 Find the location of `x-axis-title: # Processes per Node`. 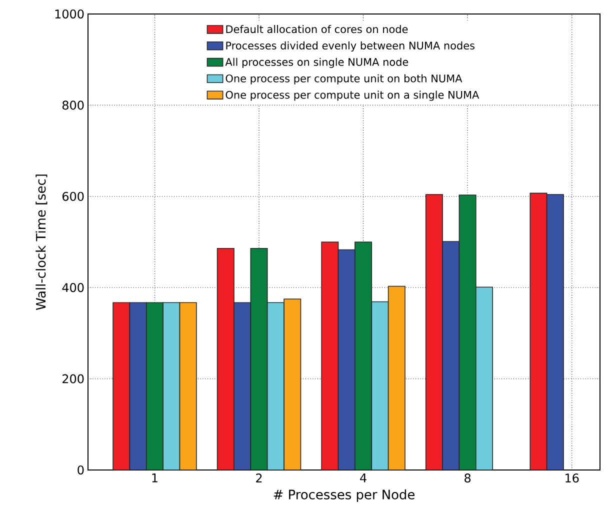

x-axis-title: # Processes per Node is located at coordinates (344, 495).